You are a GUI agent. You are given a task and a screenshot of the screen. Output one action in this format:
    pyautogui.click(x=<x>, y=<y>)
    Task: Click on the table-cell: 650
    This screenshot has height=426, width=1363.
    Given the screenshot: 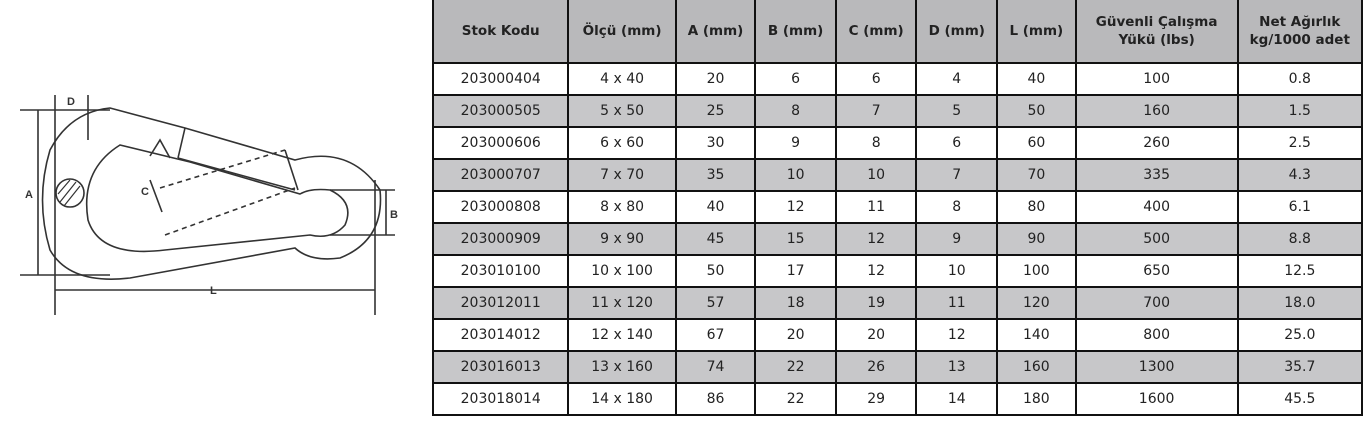 What is the action you would take?
    pyautogui.click(x=1156, y=271)
    